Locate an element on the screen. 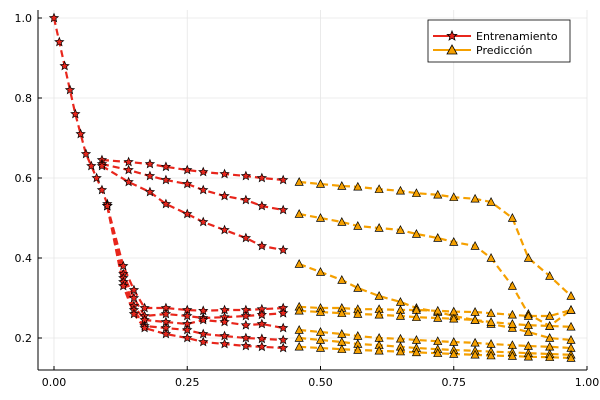 The height and width of the screenshot is (400, 600). y-tick-label: 0.8 is located at coordinates (24, 98).